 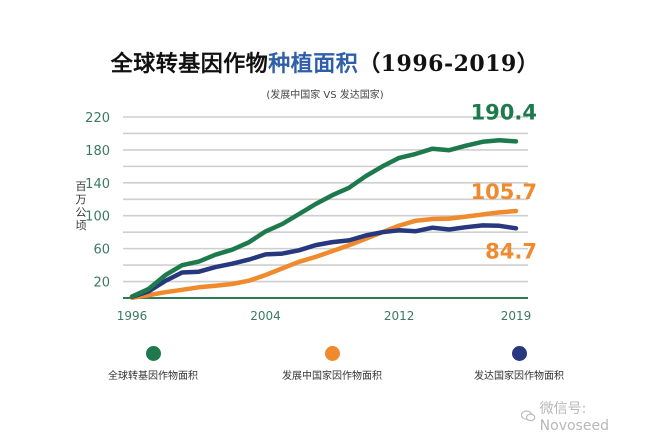 I want to click on end-value-label: 105.7, so click(x=504, y=192).